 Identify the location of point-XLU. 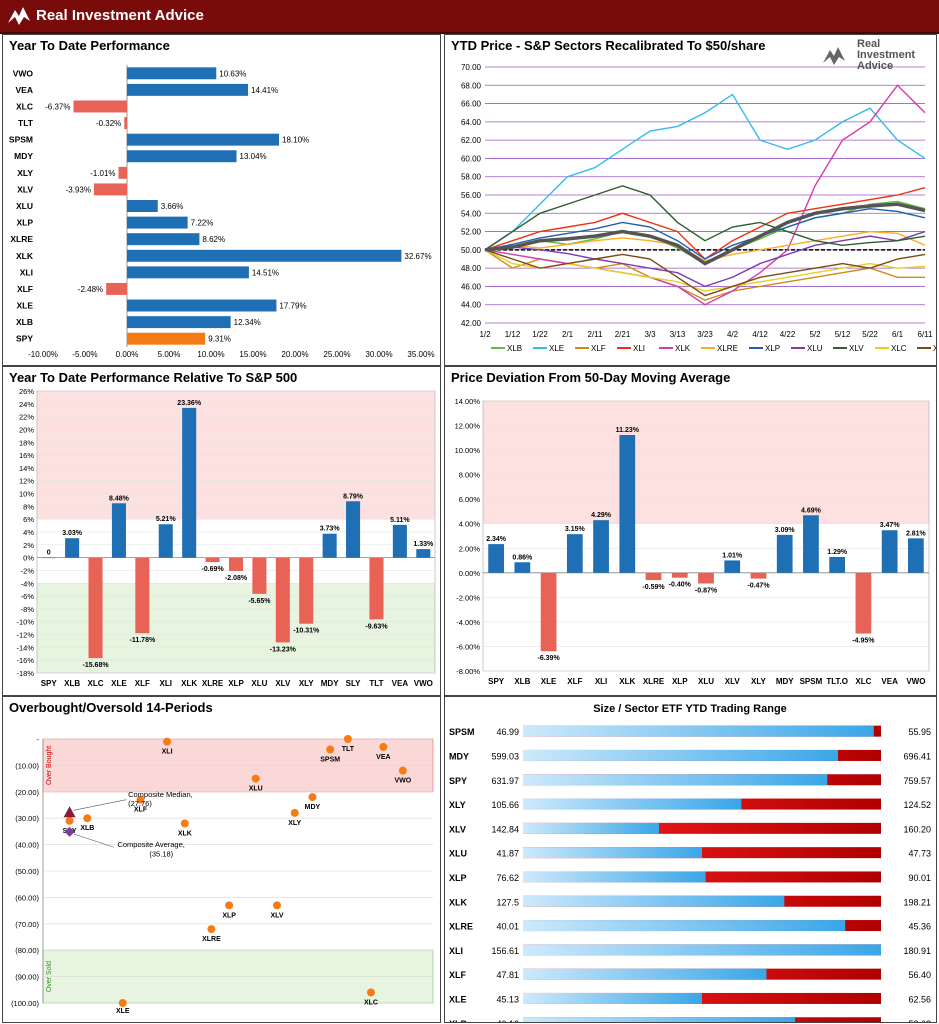
(255, 778).